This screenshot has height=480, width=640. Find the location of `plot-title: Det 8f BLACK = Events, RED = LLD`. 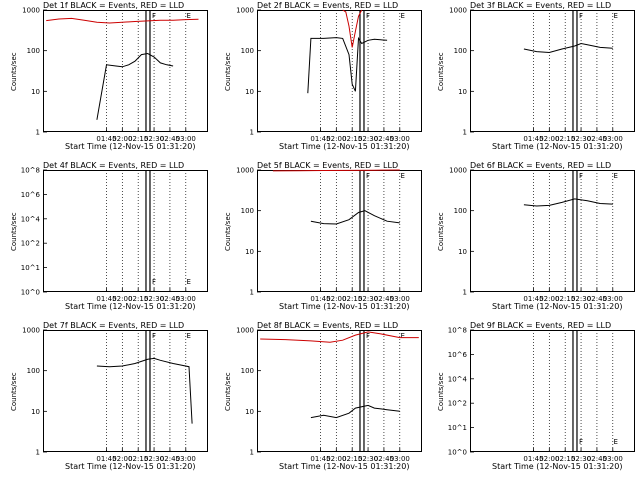

plot-title: Det 8f BLACK = Events, RED = LLD is located at coordinates (328, 325).